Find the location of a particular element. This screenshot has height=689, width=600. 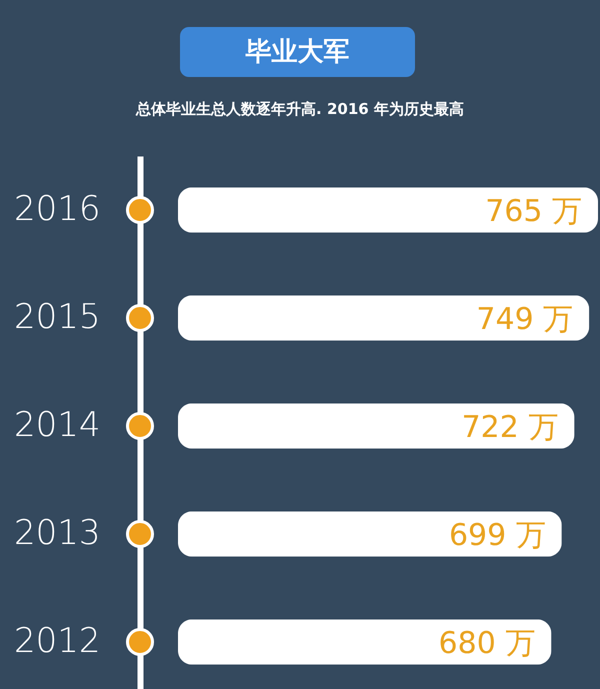

data-label: 699 万 is located at coordinates (497, 535).